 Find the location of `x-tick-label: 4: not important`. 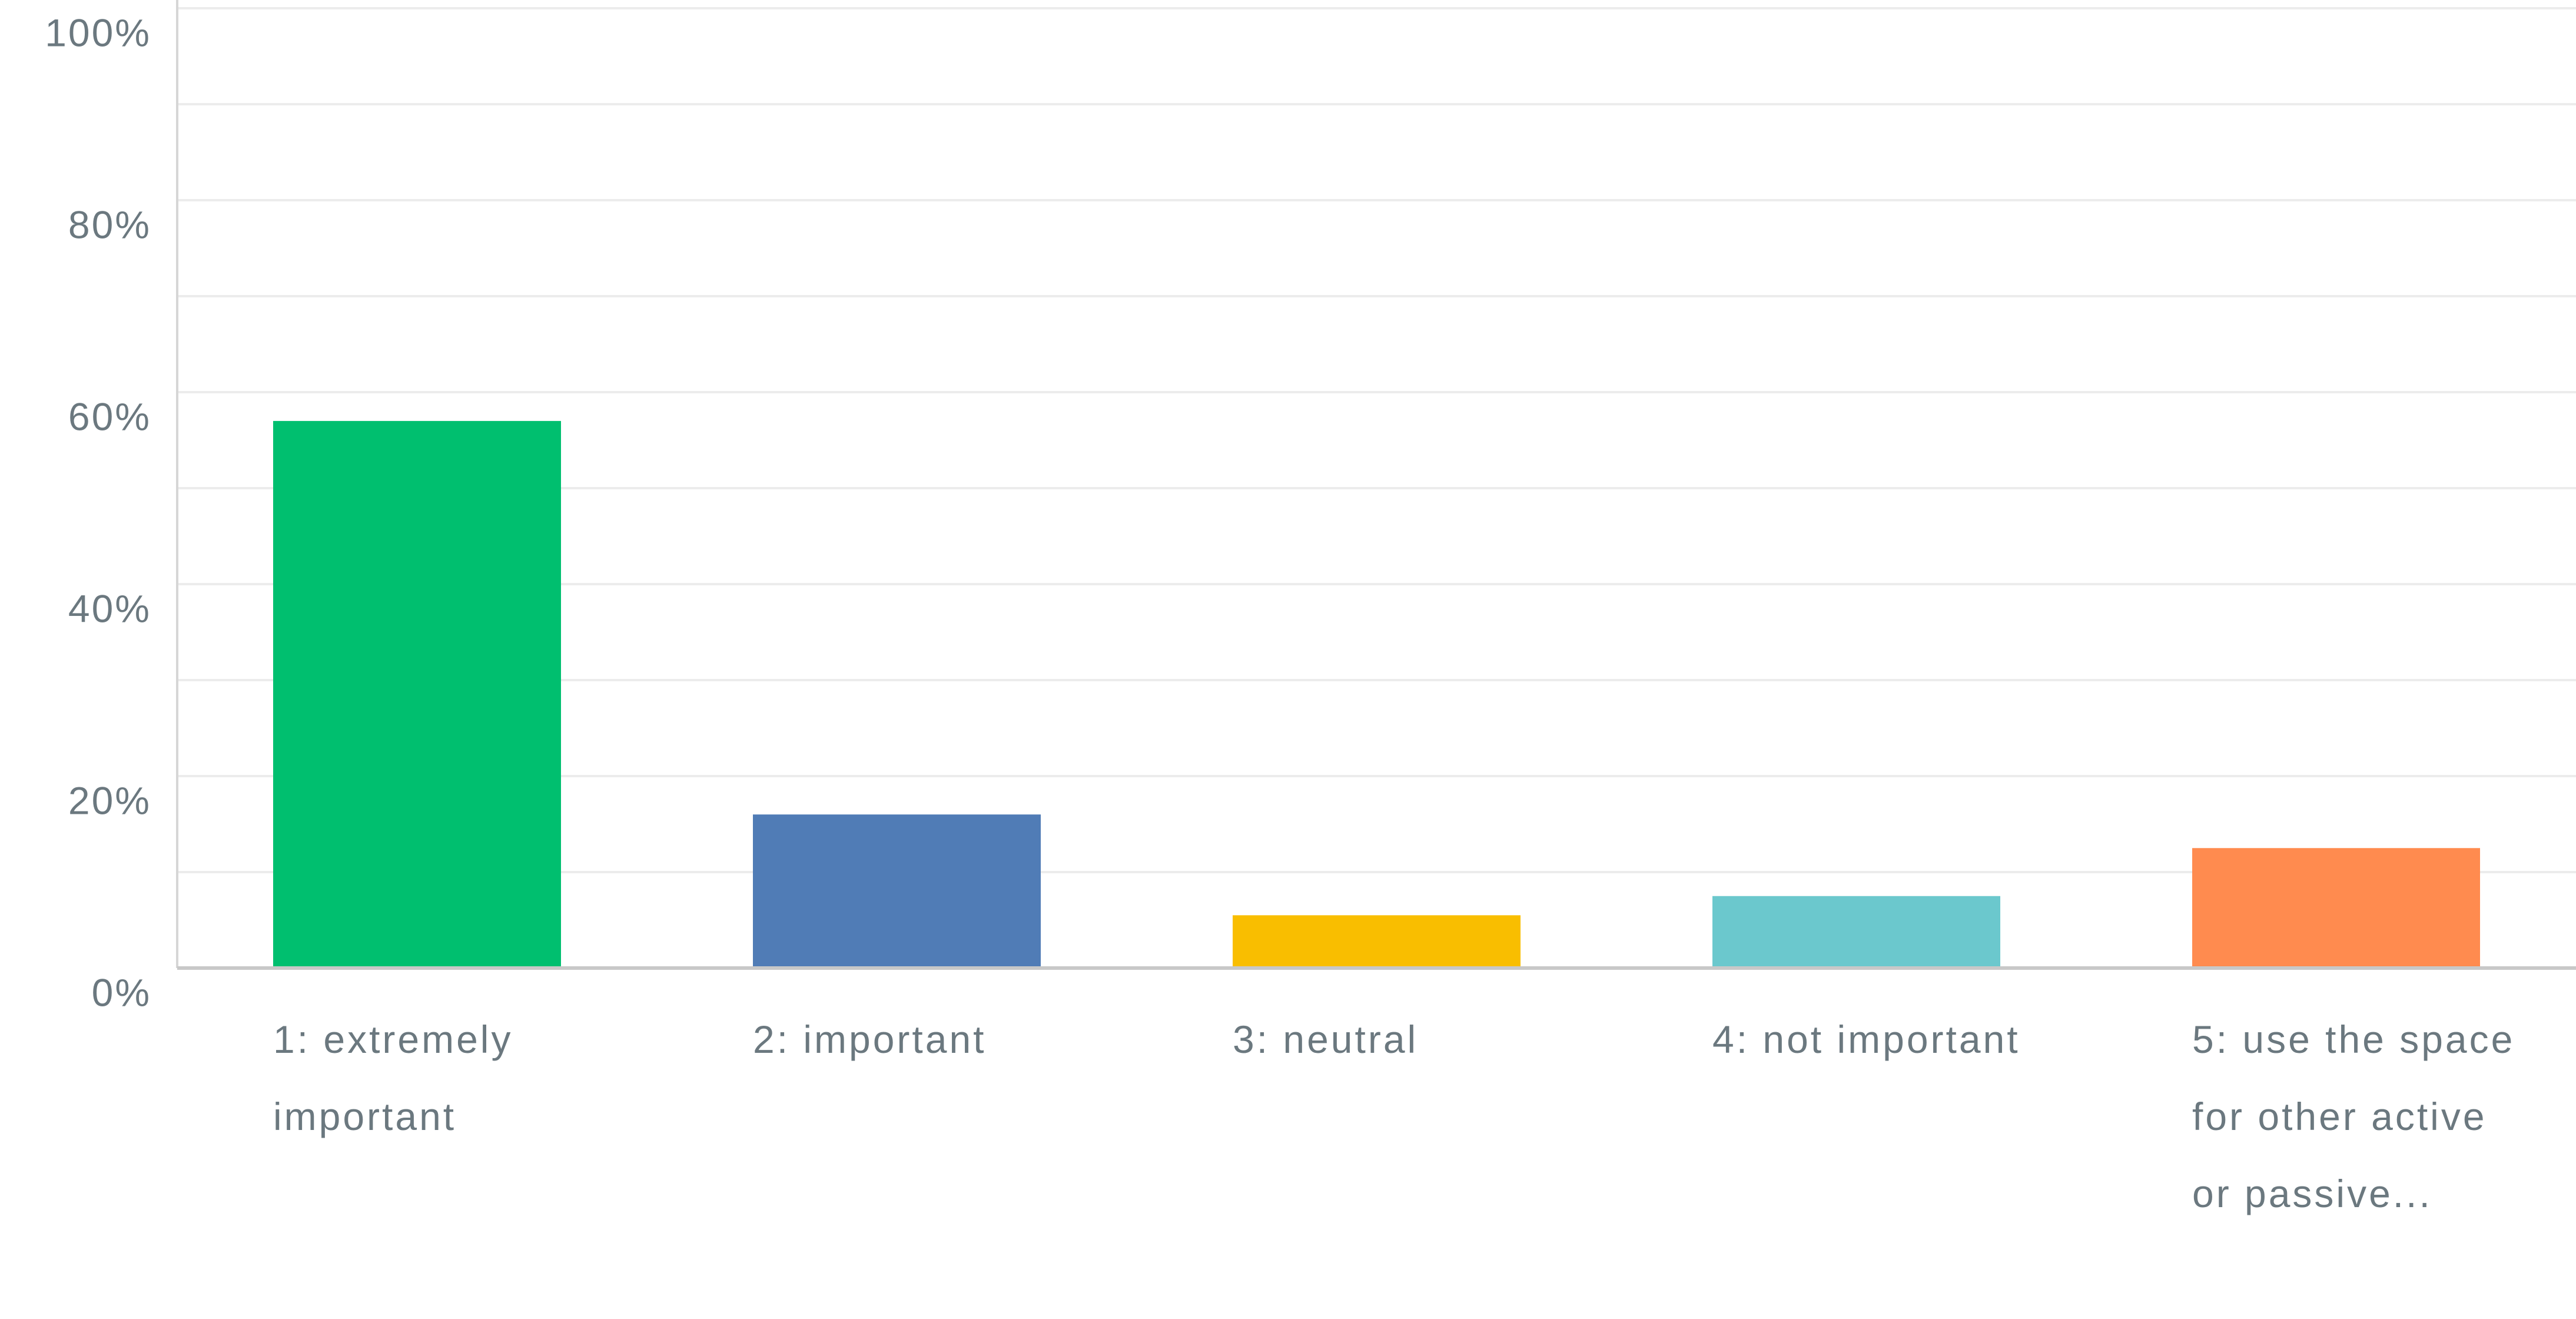

x-tick-label: 4: not important is located at coordinates (1866, 1039).